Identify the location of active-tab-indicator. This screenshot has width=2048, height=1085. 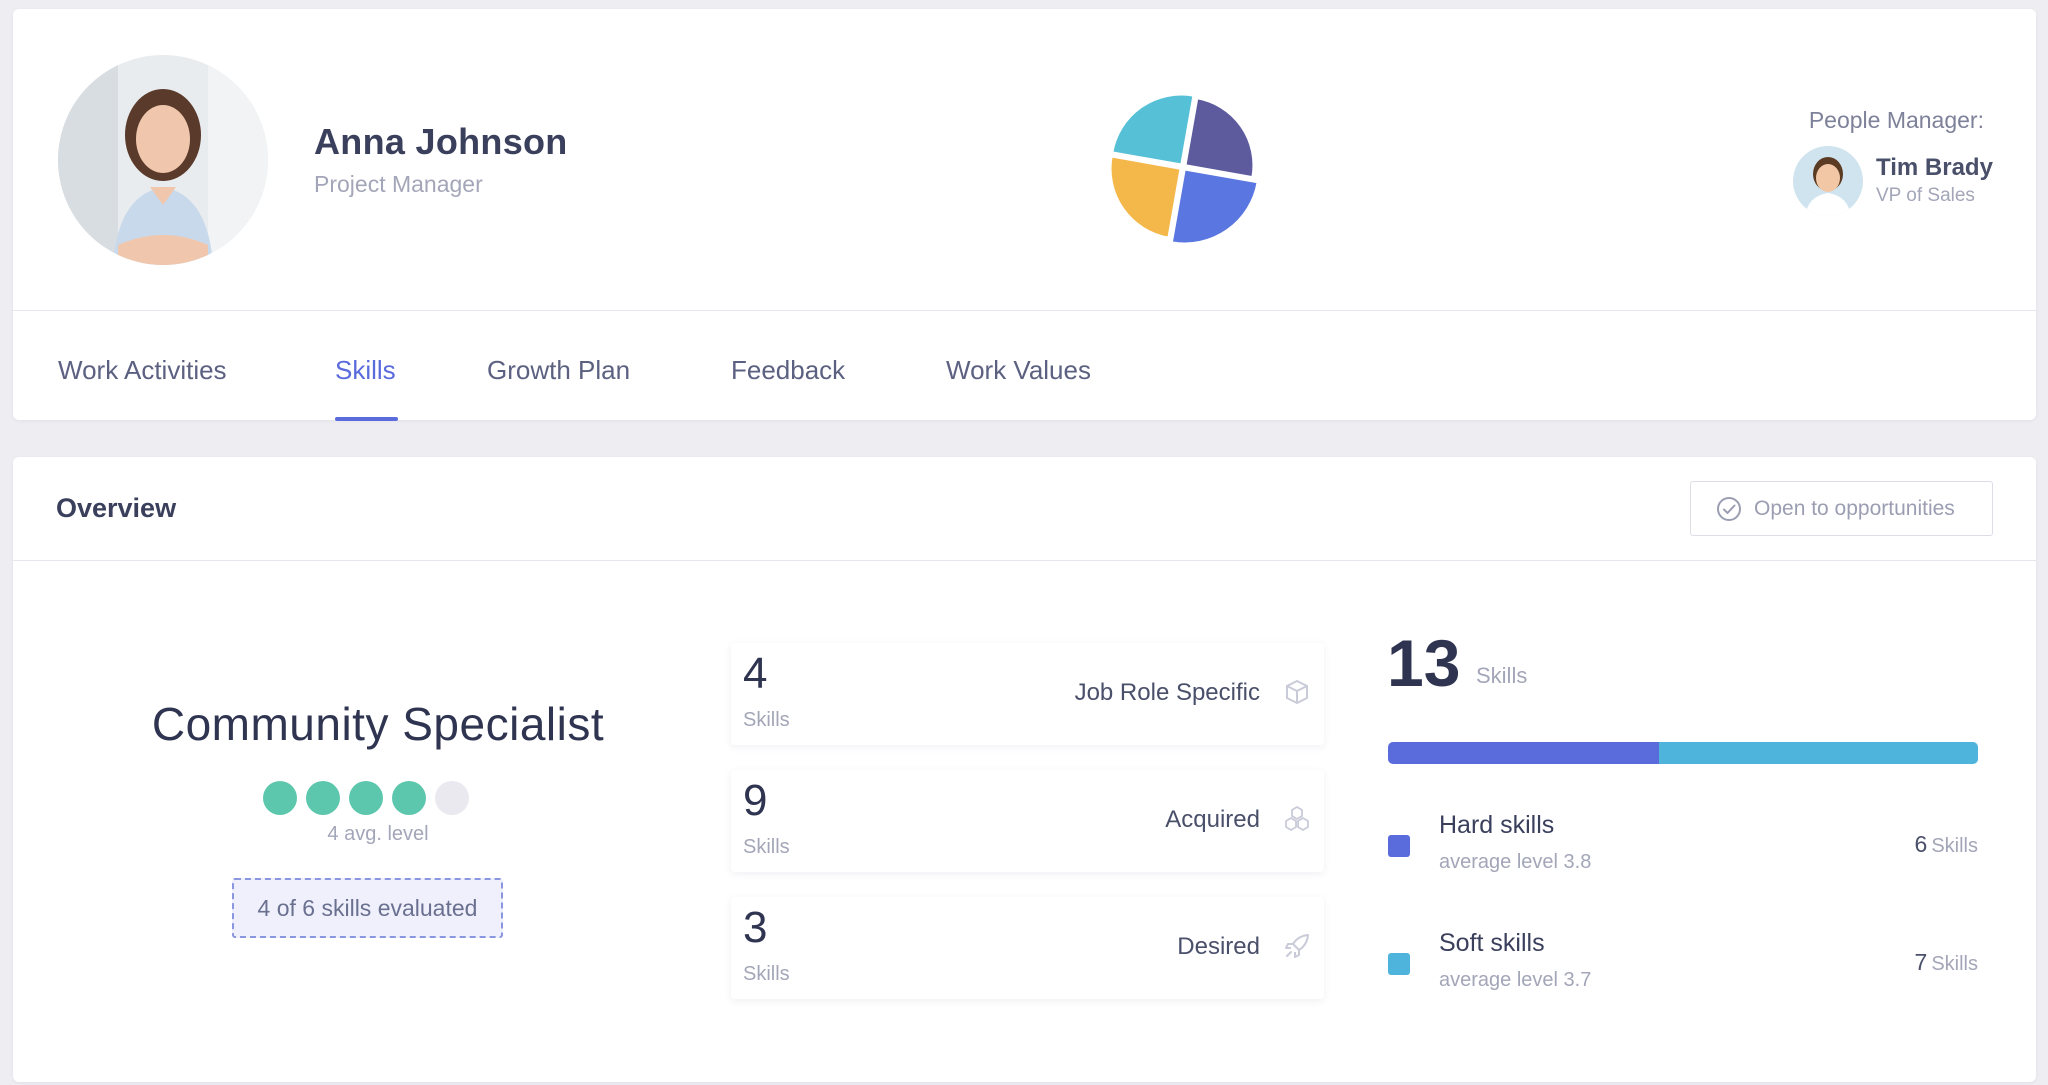
(366, 419).